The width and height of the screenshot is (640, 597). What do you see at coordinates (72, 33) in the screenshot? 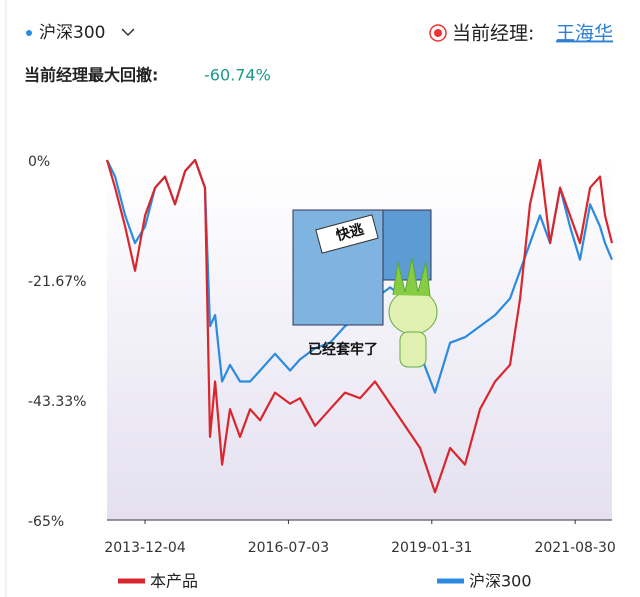
I see `index-selector: 沪深300` at bounding box center [72, 33].